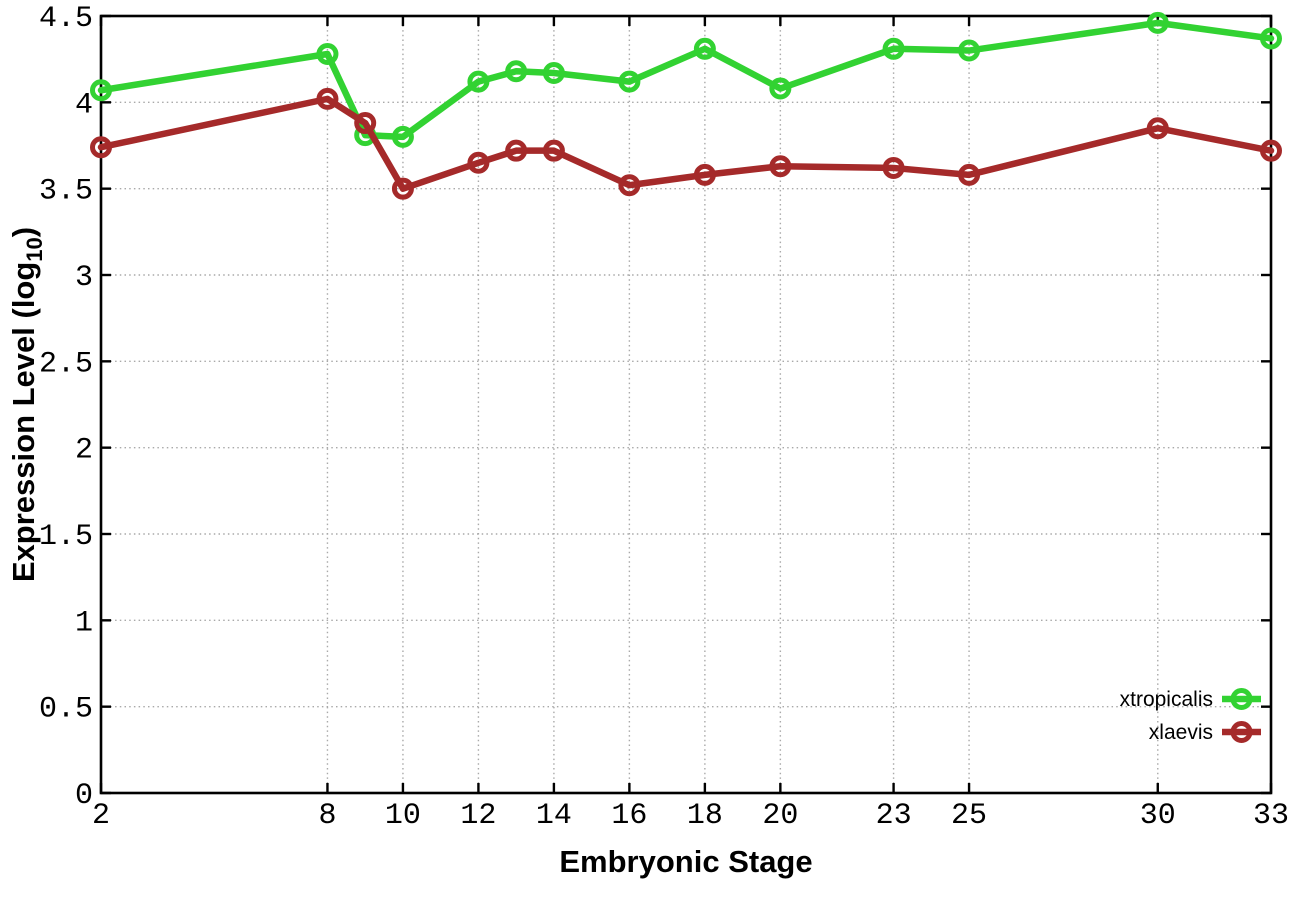 The image size is (1296, 907). I want to click on y-tick-label: 1, so click(84, 623).